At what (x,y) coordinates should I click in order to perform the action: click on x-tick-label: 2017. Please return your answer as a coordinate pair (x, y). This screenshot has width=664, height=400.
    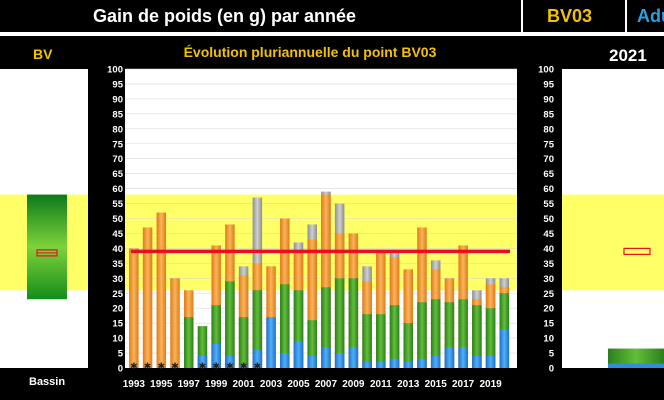
    Looking at the image, I should click on (463, 384).